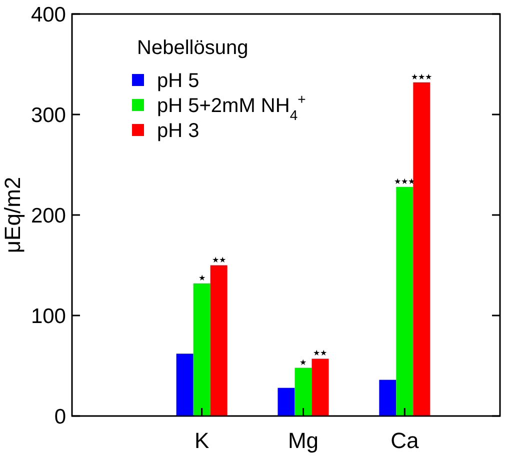  I want to click on legend-title: Nebellösung, so click(192, 48).